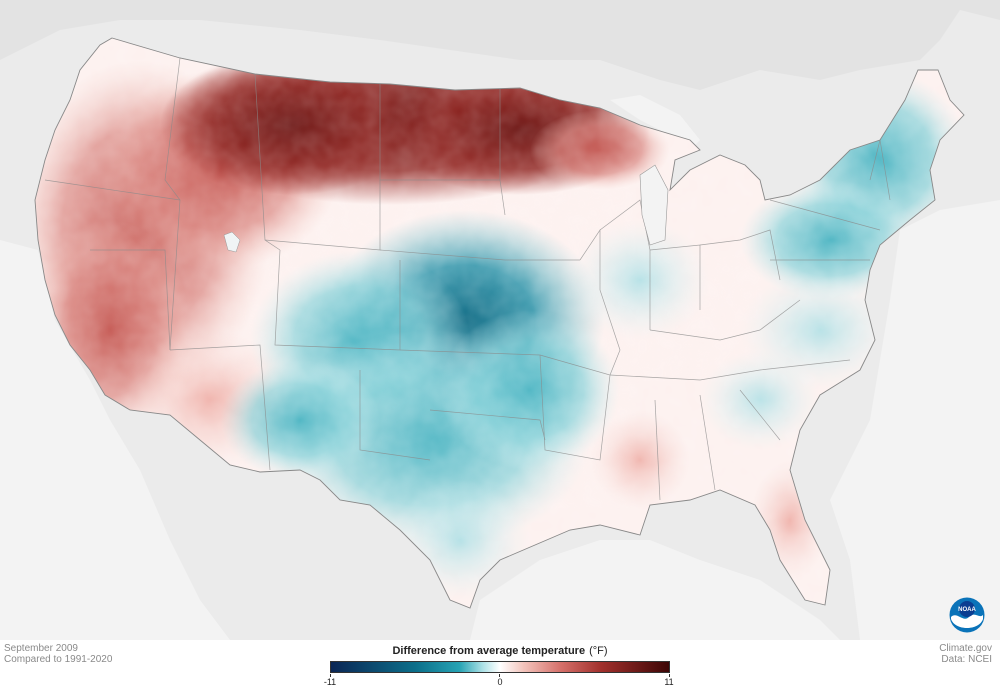  I want to click on legend-title: Difference from average temperature (°F), so click(500, 651).